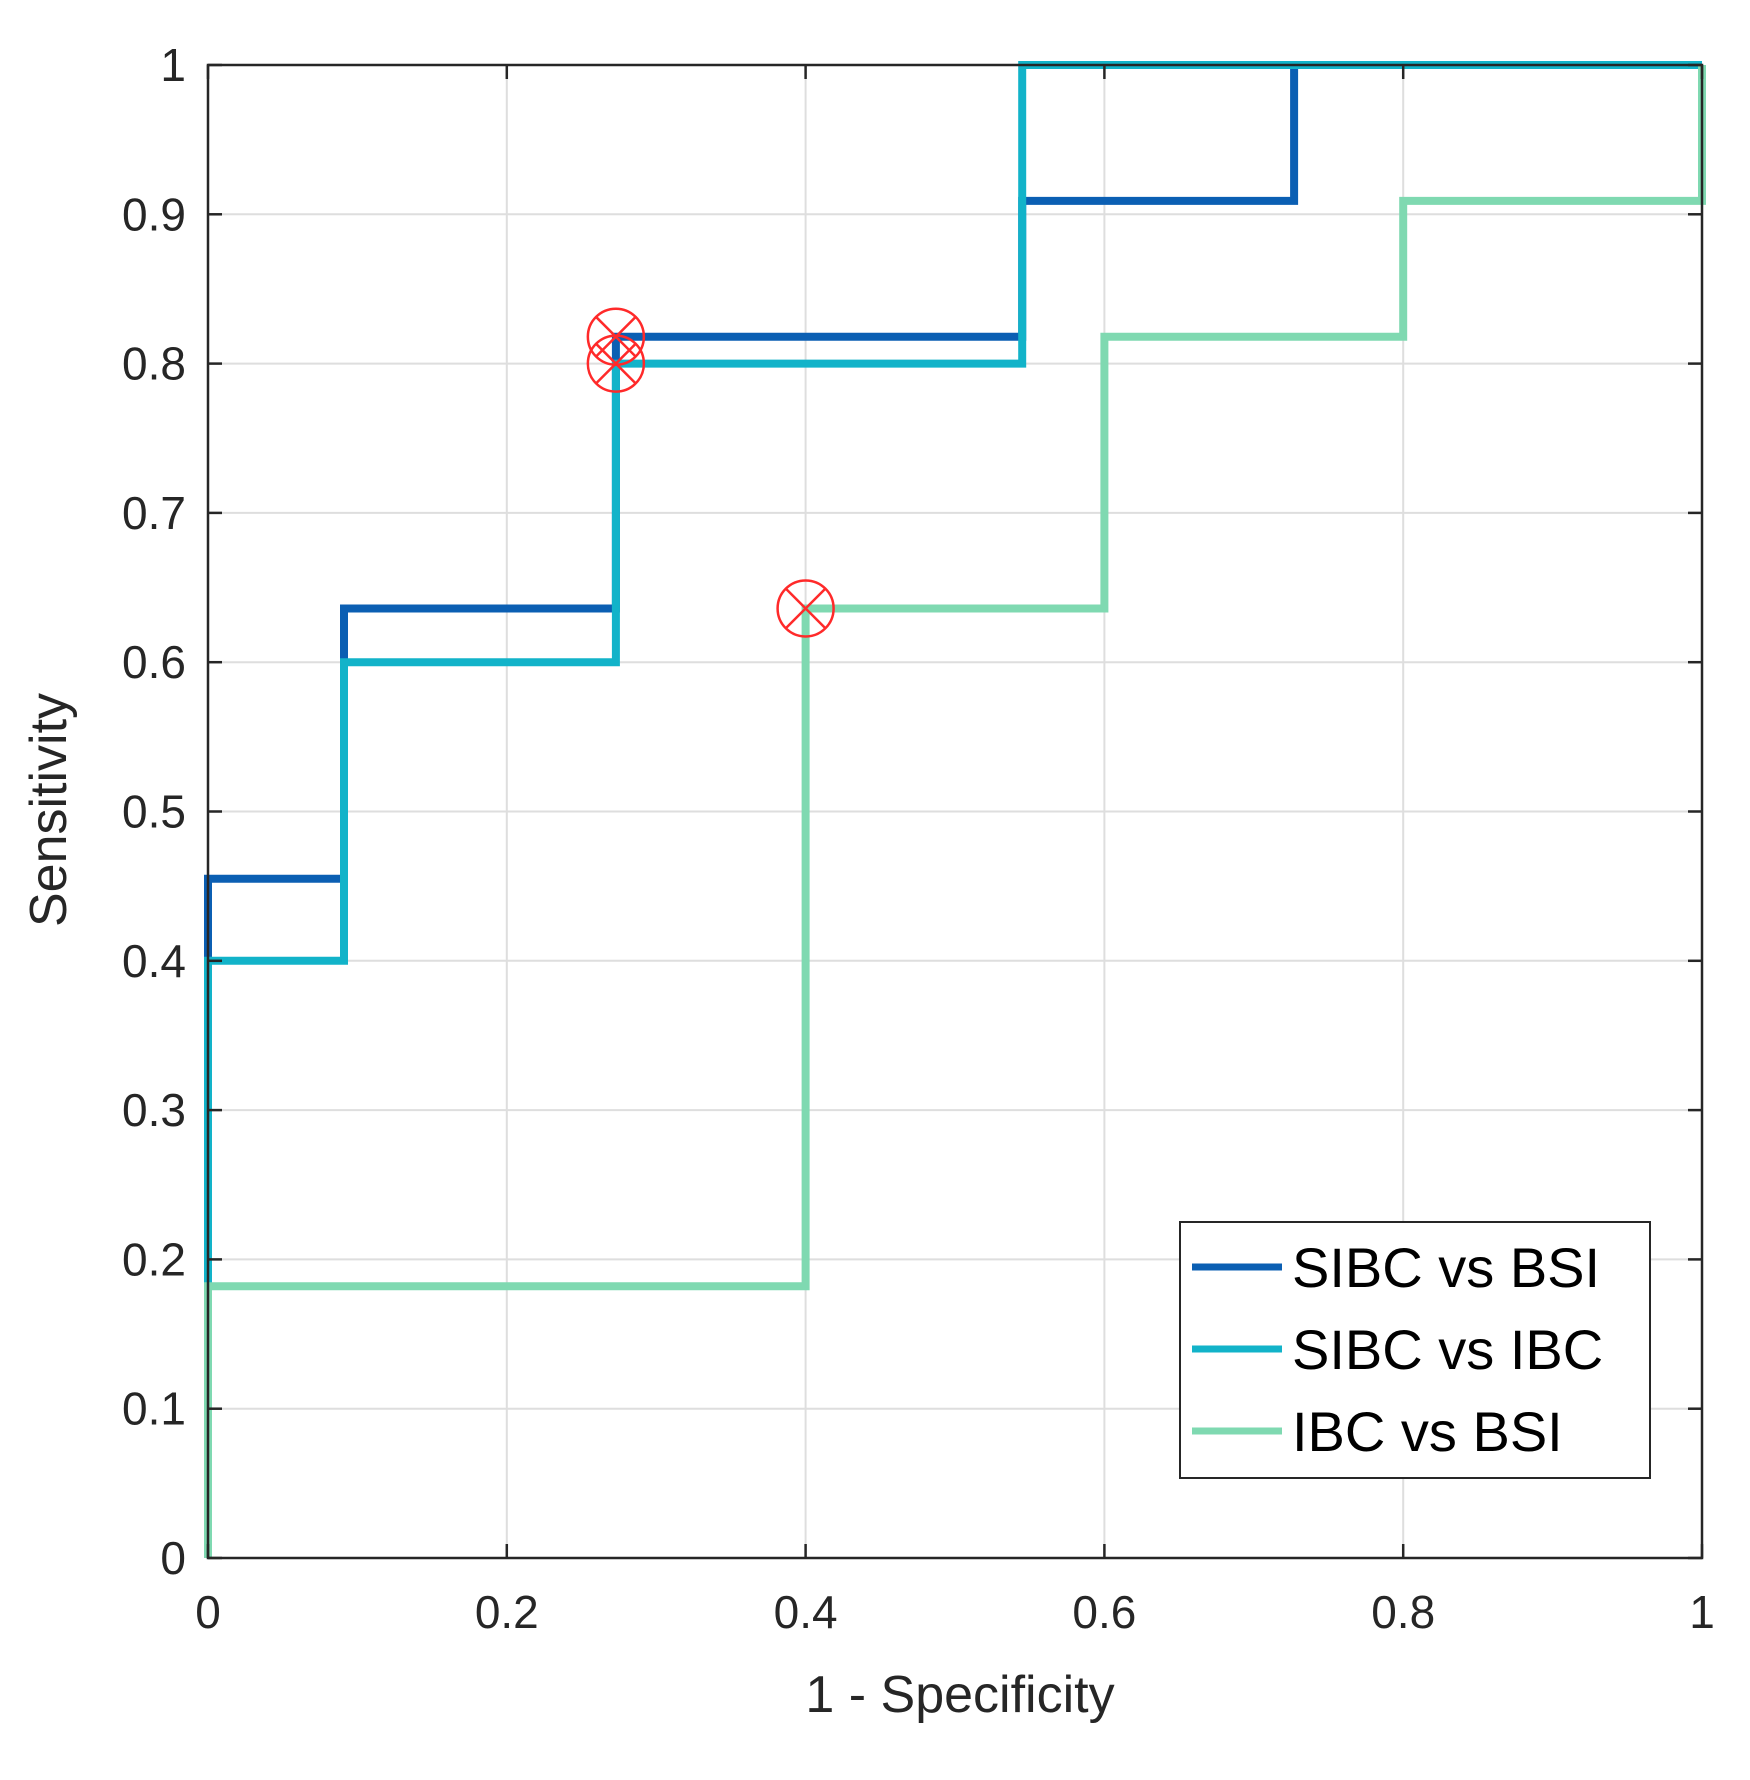  I want to click on legend-label-1: SIBC vs BSI, so click(1446, 1267).